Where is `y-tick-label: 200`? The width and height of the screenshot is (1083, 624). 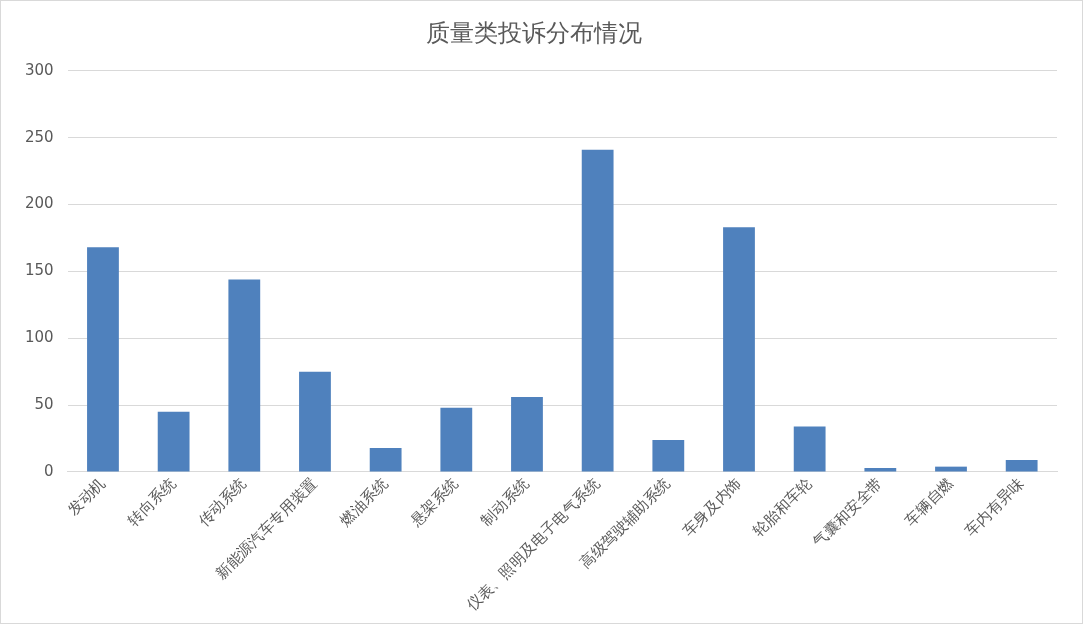
y-tick-label: 200 is located at coordinates (39, 203).